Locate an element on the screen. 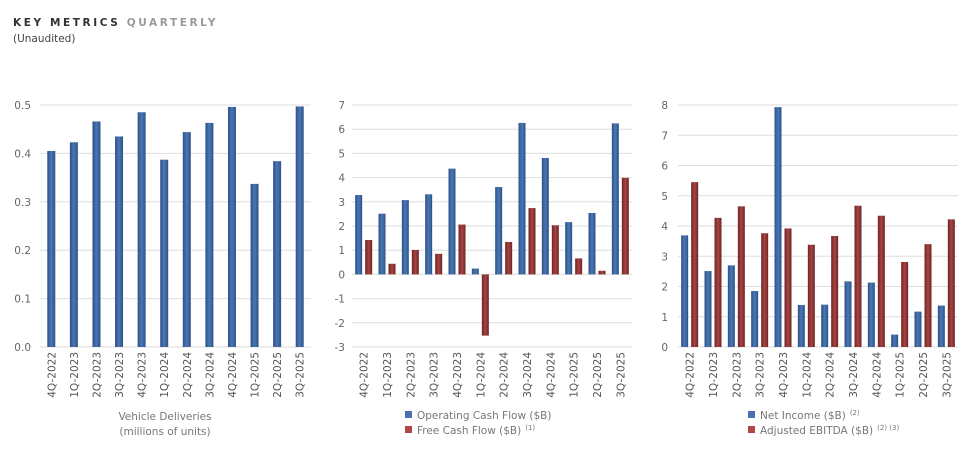  legend-swatch-blue is located at coordinates (751, 414).